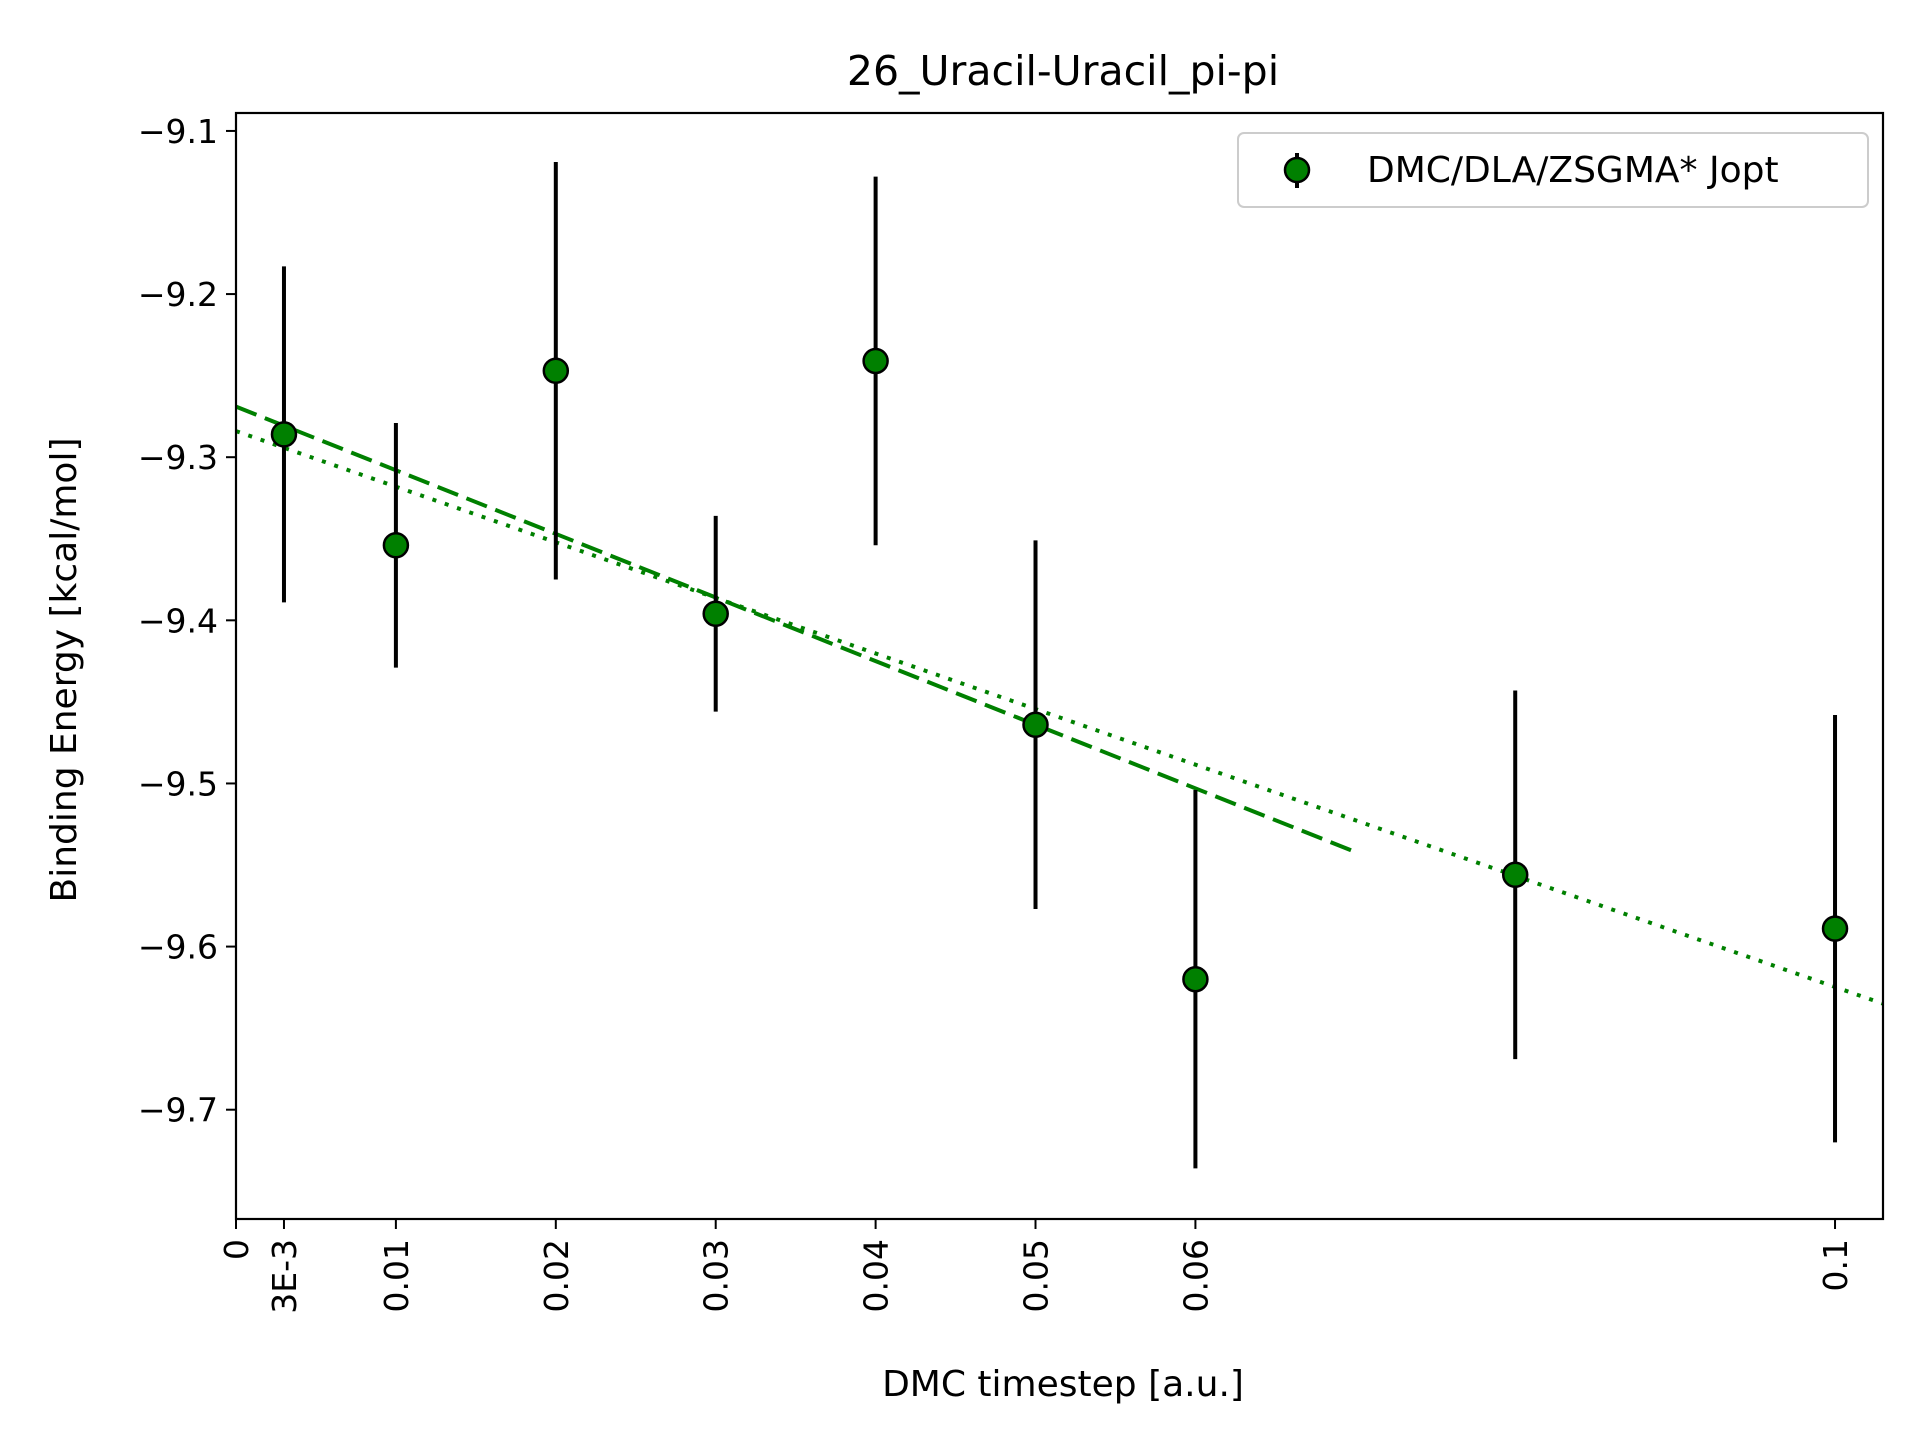 Image resolution: width=1920 pixels, height=1440 pixels. Describe the element at coordinates (1036, 1275) in the screenshot. I see `x-tick-label: 0.05` at that location.